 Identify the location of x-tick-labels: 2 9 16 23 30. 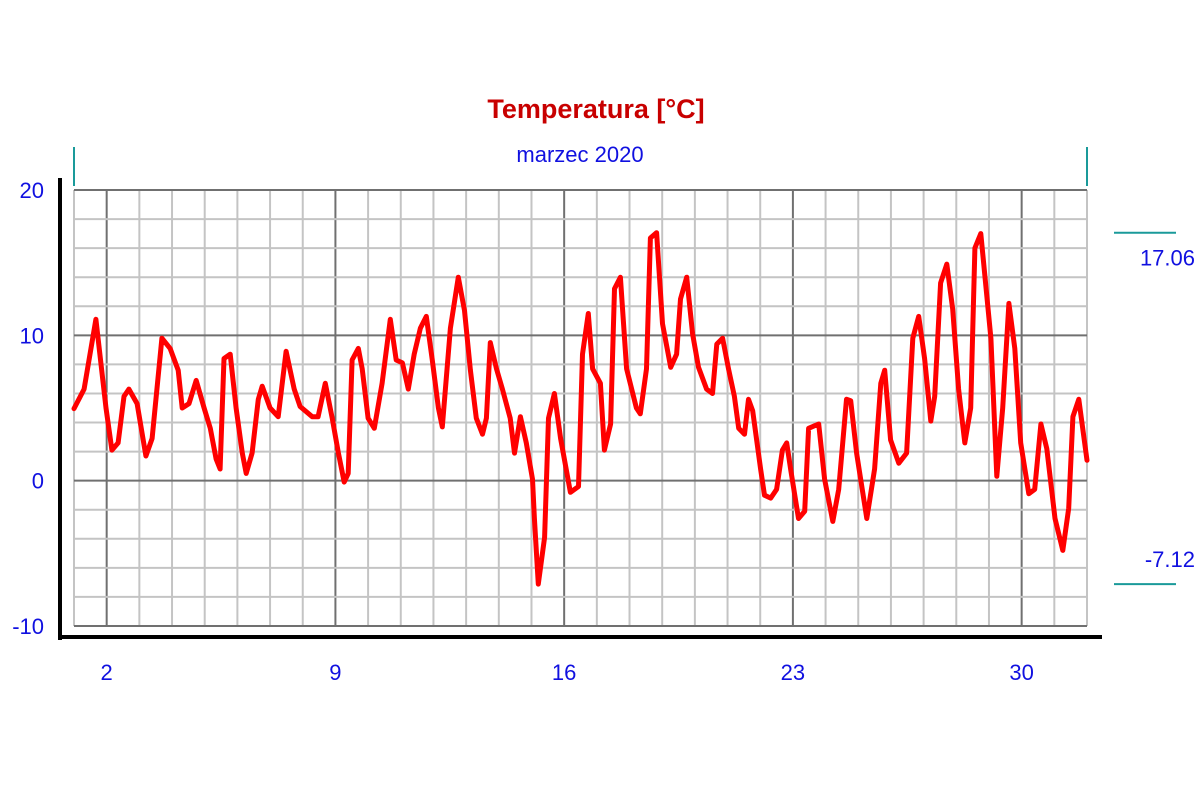
(567, 672).